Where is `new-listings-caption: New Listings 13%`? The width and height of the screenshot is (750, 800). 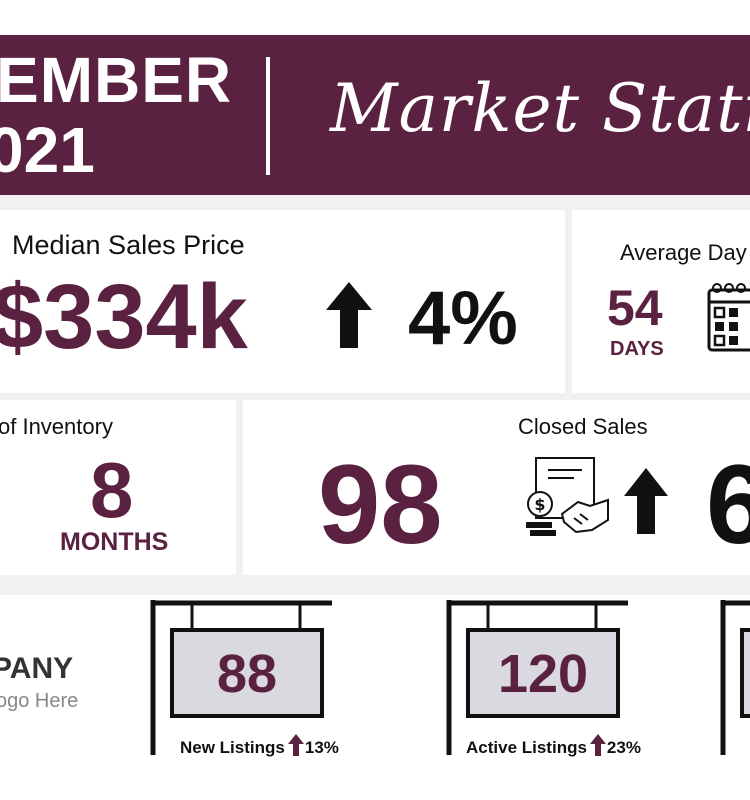 new-listings-caption: New Listings 13% is located at coordinates (259, 746).